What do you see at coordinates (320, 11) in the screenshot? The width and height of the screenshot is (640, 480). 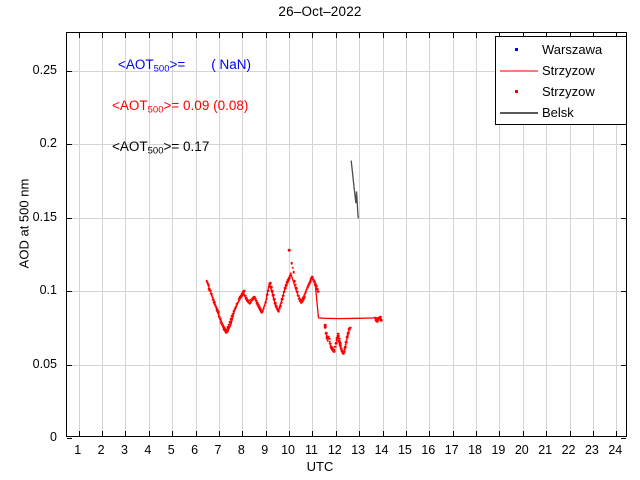 I see `chart-title: 26–Oct–2022` at bounding box center [320, 11].